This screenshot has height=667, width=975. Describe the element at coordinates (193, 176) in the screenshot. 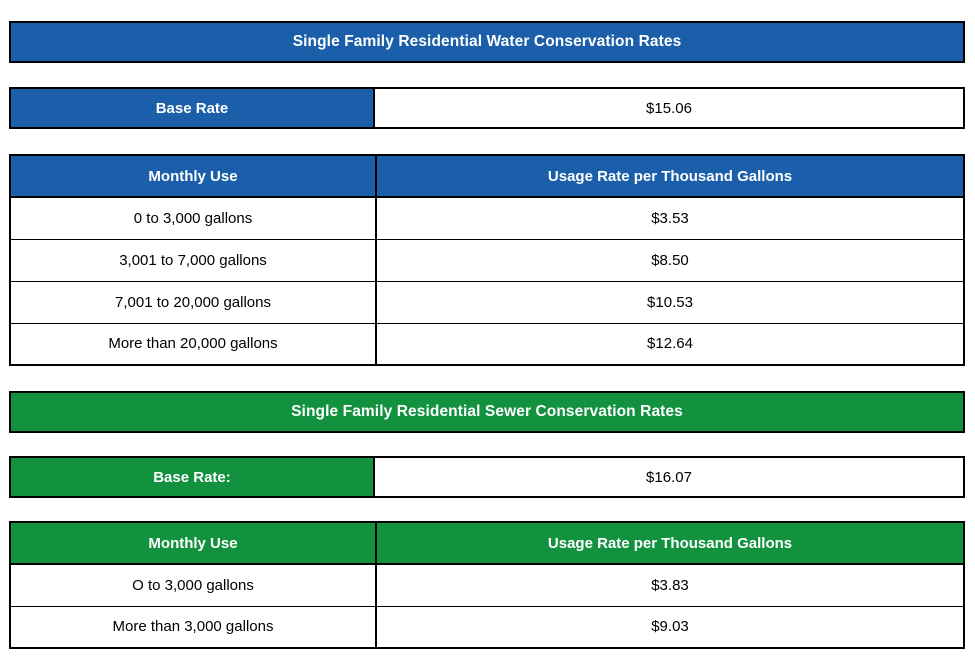

I see `water-usage-header-monthly-use: Monthly Use` at that location.